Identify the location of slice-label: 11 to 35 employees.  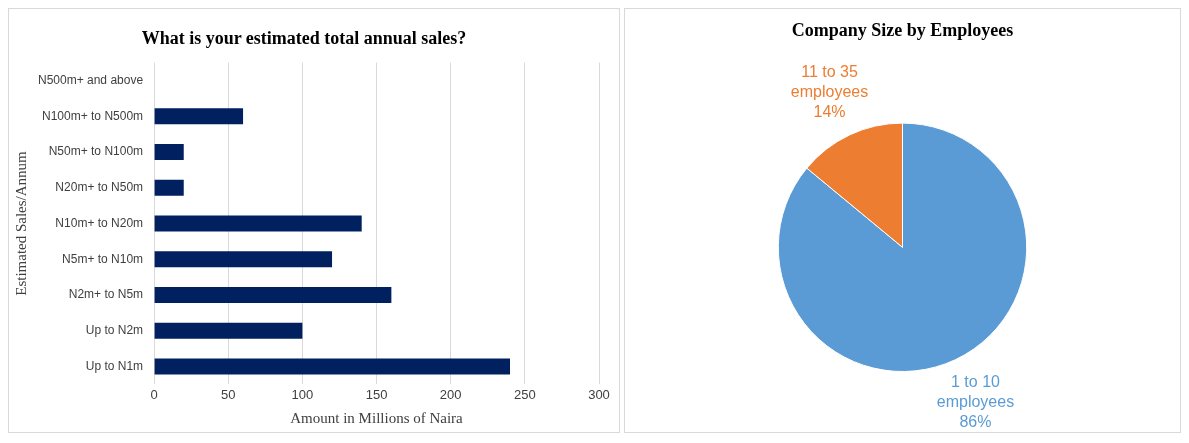
(829, 81).